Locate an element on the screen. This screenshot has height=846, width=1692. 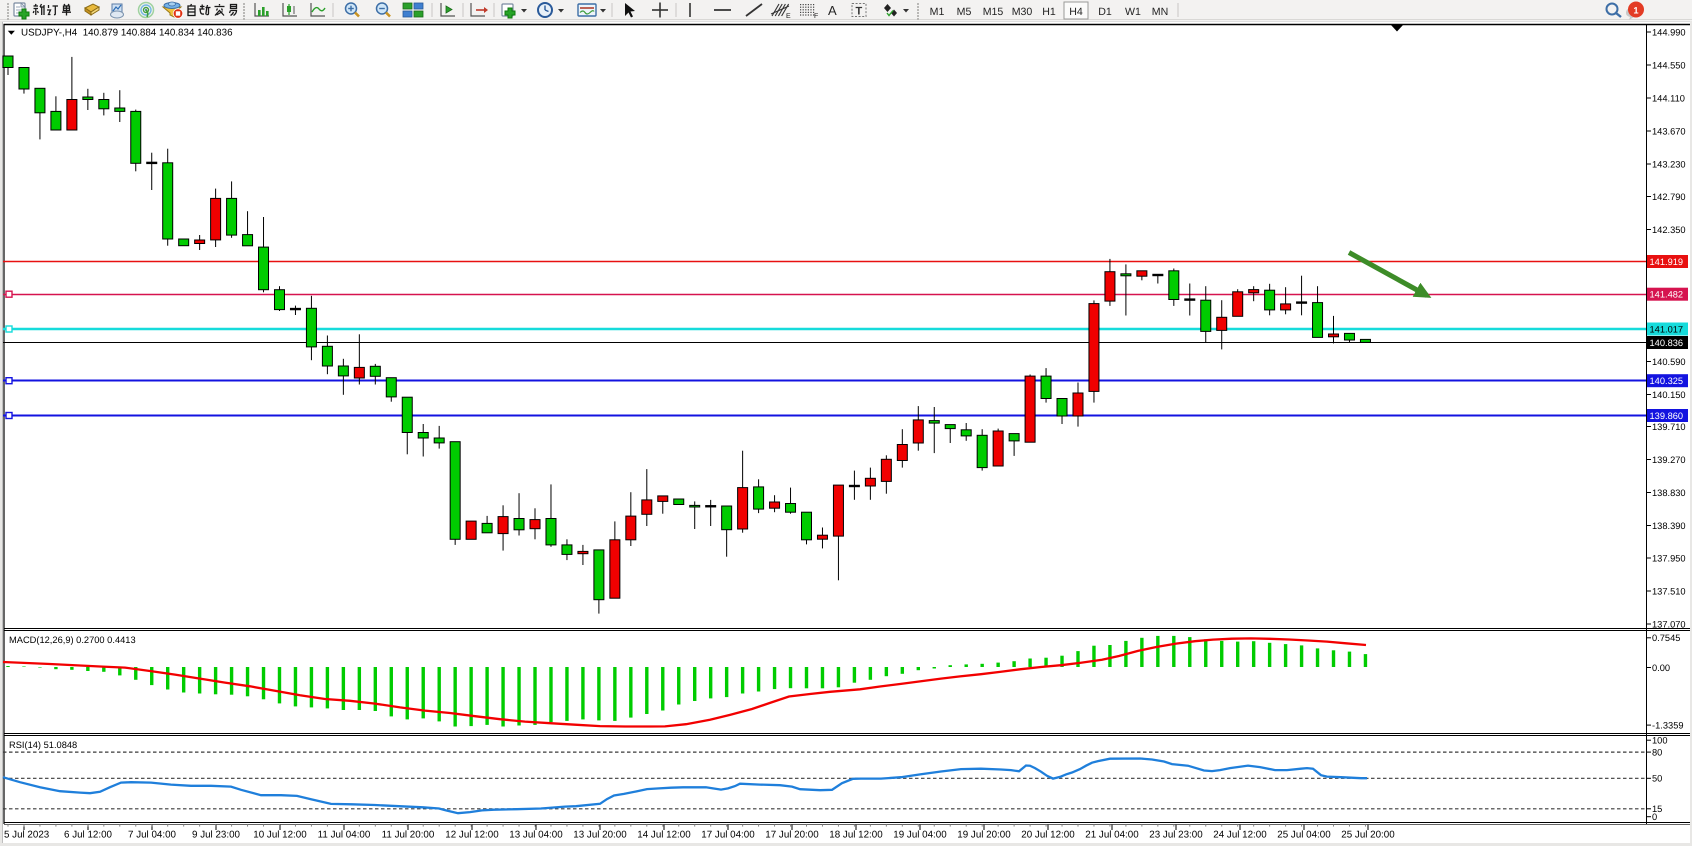
svg-text: 137.950 is located at coordinates (1669, 558).